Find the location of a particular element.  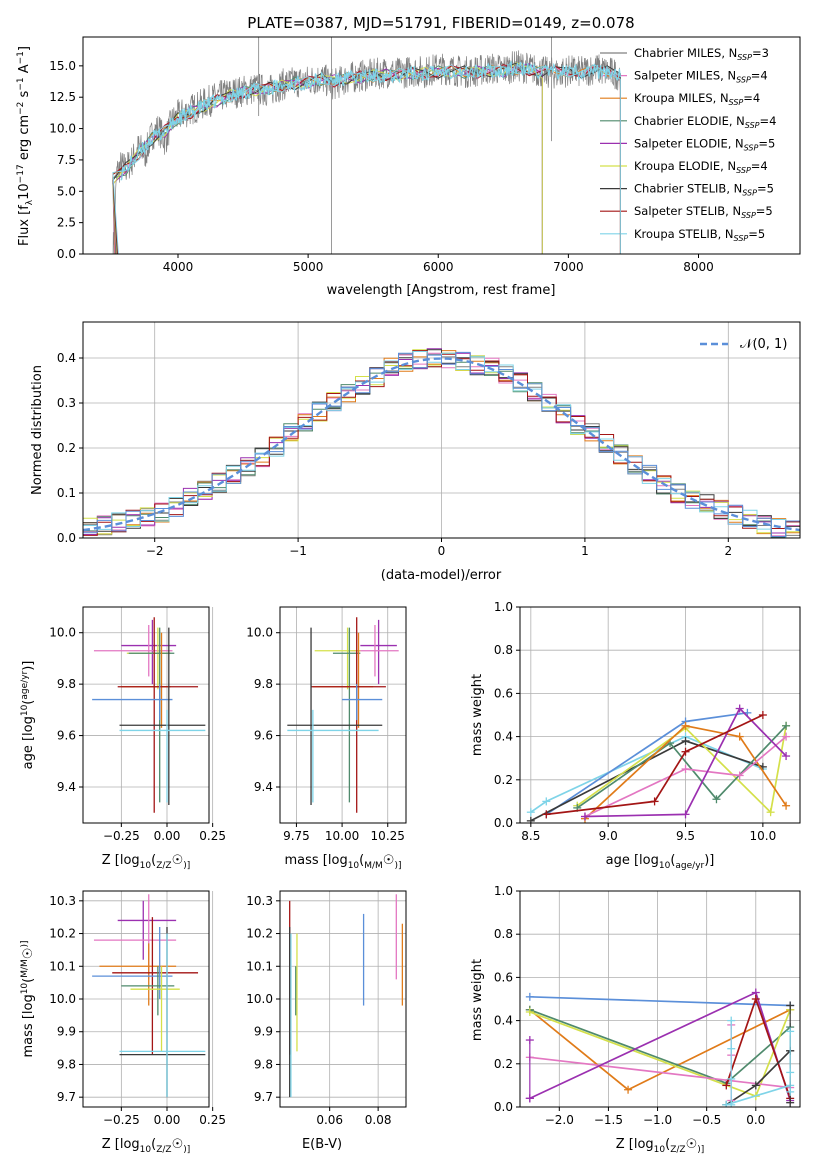

legend-main: Chabrier ELODIE, N is located at coordinates (689, 121).